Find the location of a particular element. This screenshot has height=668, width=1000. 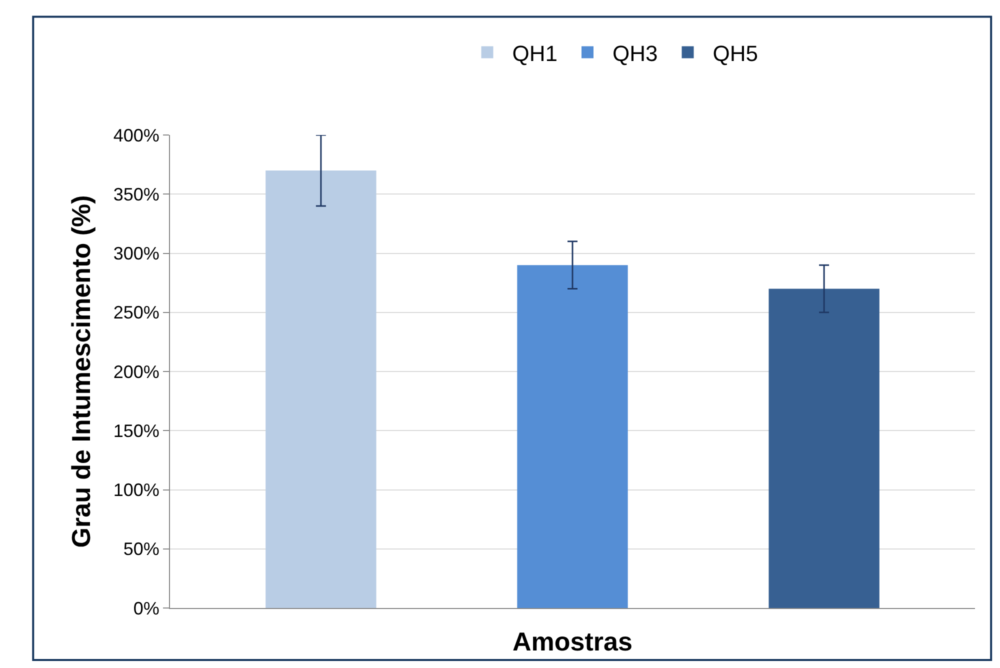

y-tick-label: 50% is located at coordinates (141, 549).